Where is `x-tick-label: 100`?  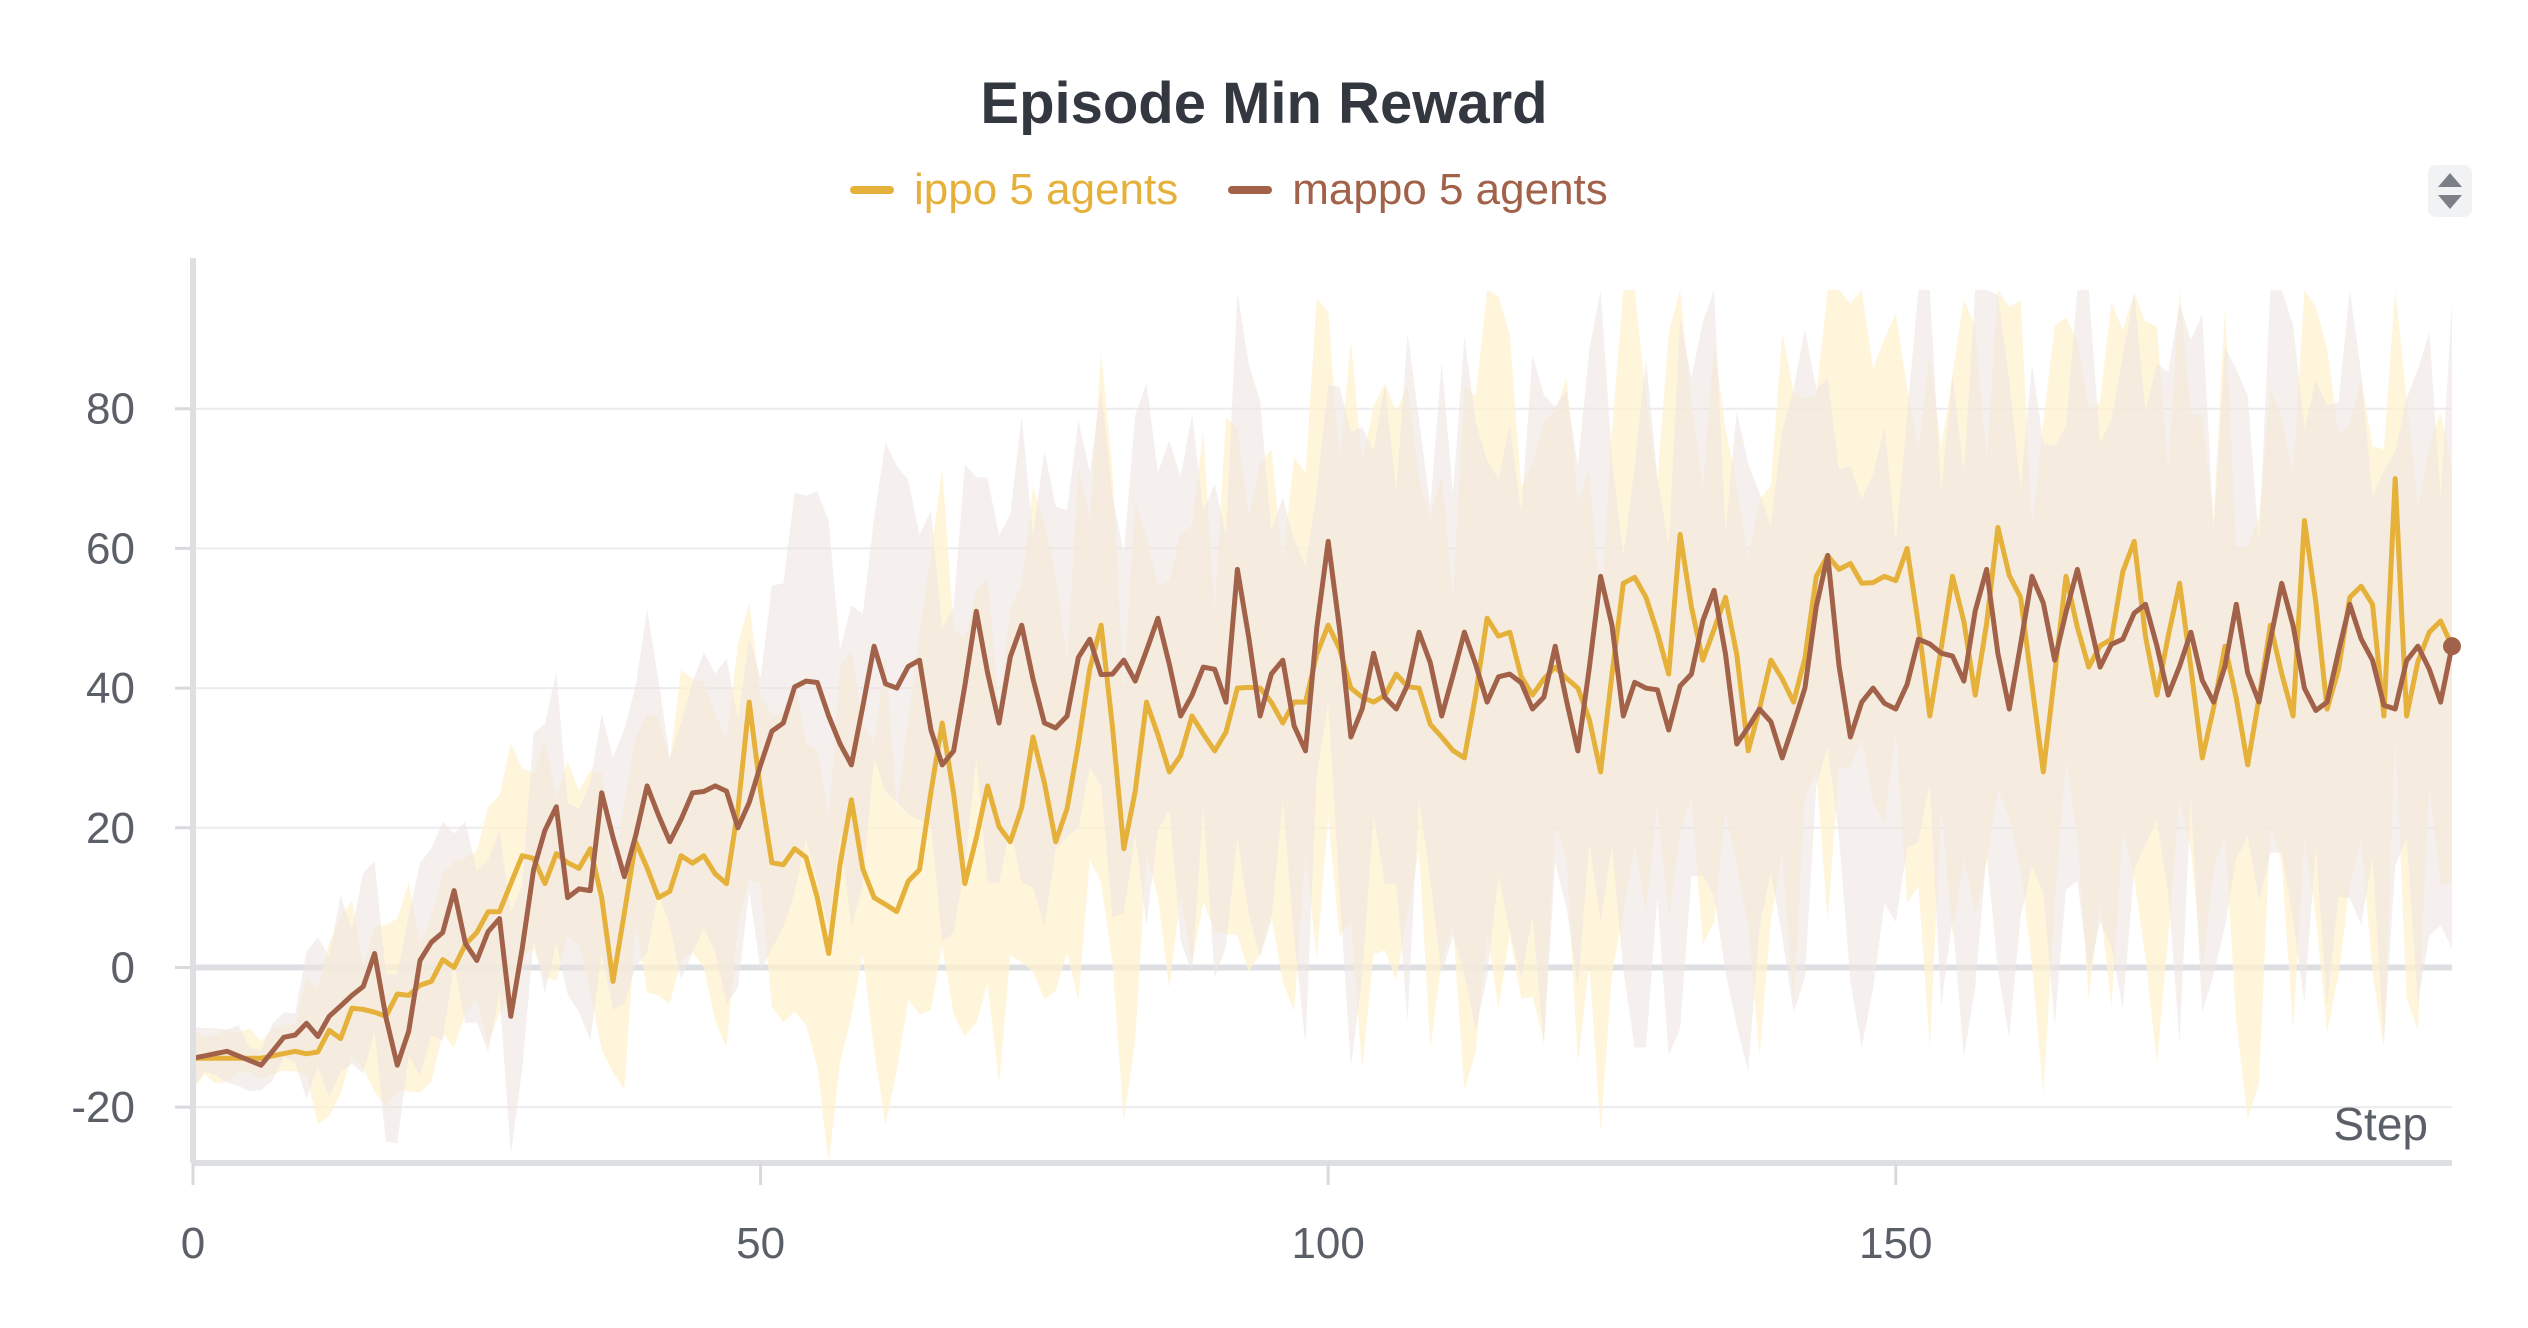 x-tick-label: 100 is located at coordinates (1327, 1243).